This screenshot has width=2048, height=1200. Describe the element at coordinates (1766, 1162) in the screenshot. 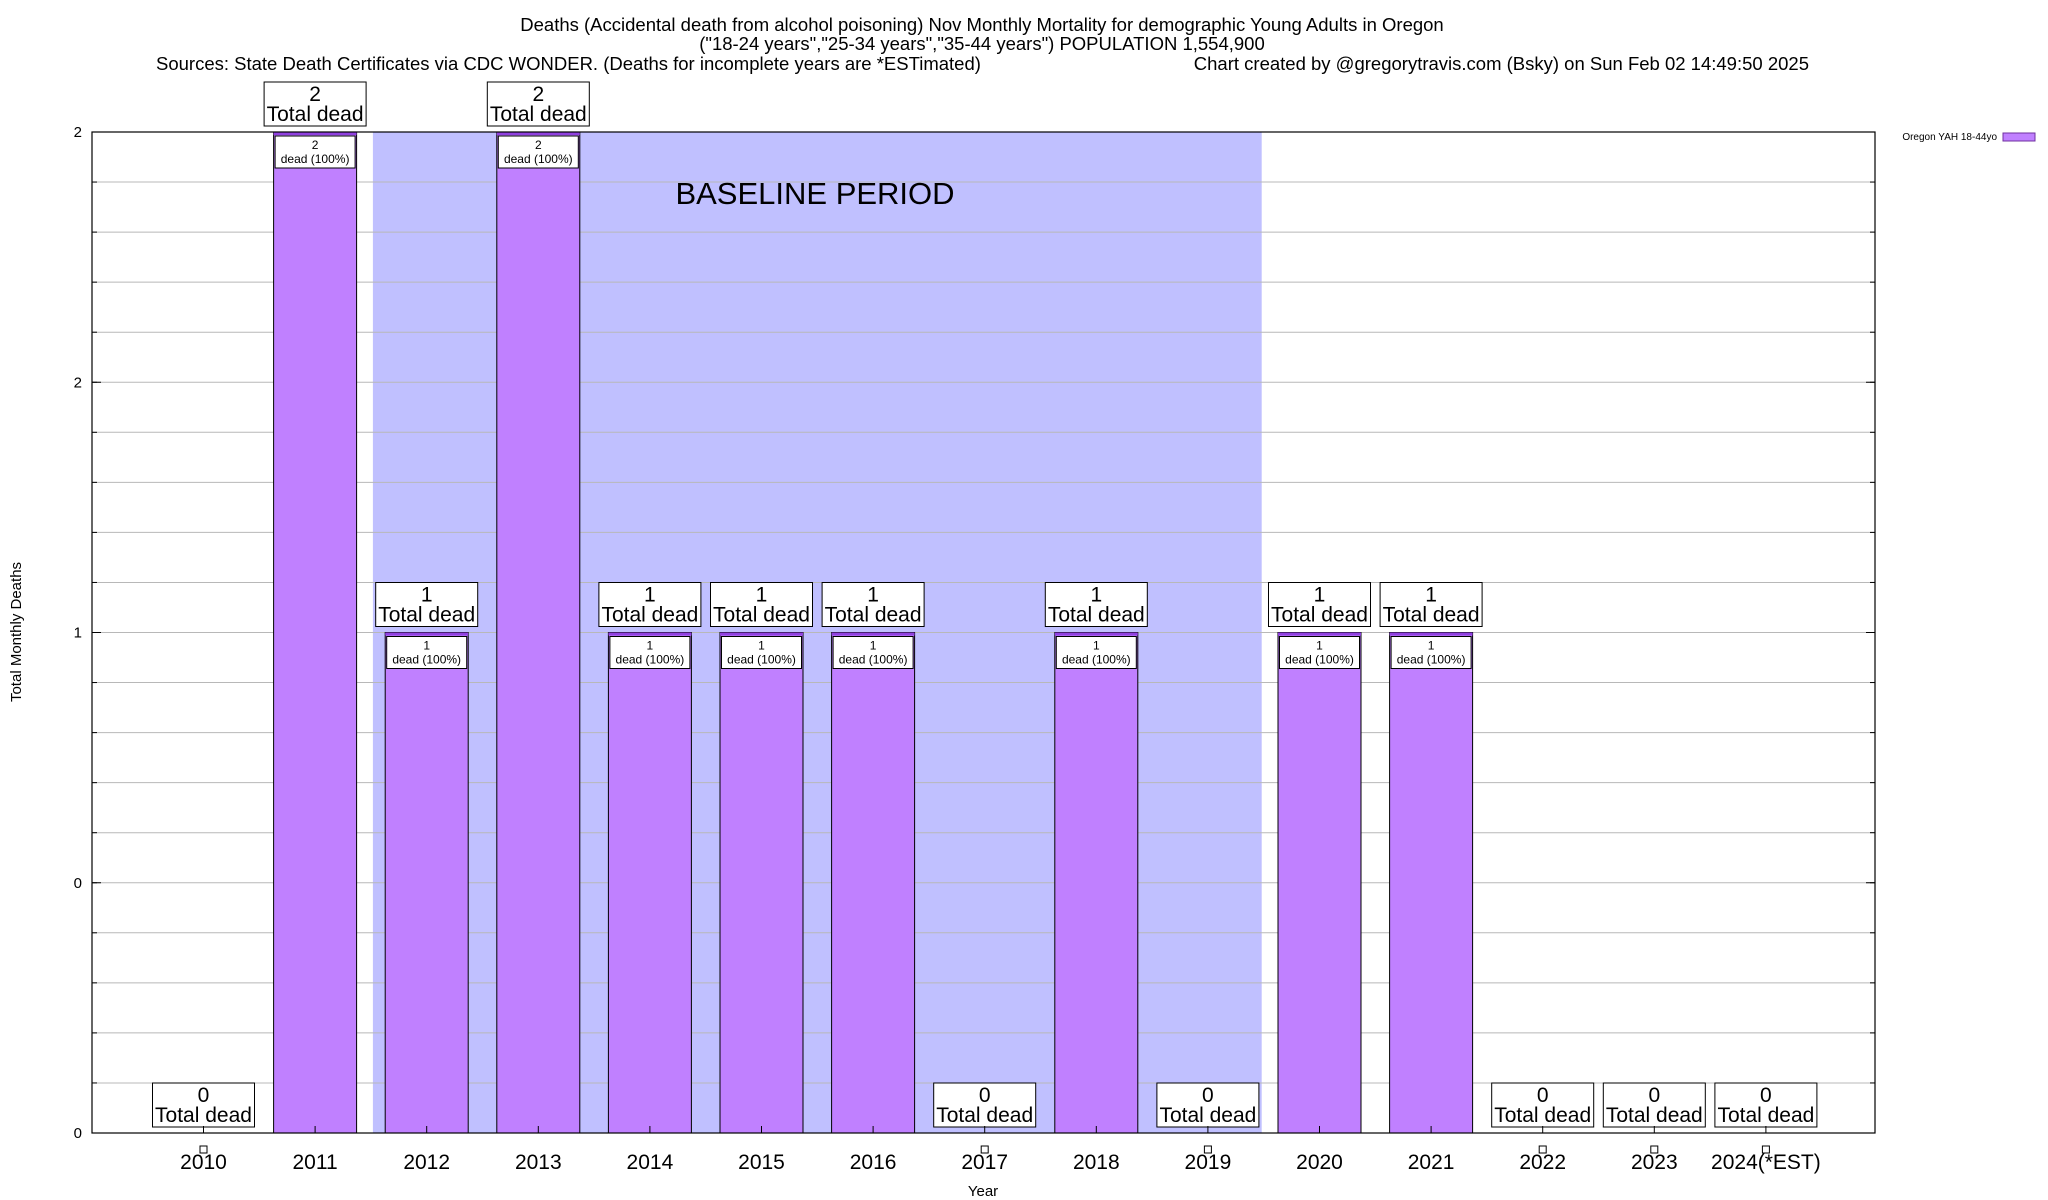

I see `x-tick-label: 2024(*EST)` at that location.